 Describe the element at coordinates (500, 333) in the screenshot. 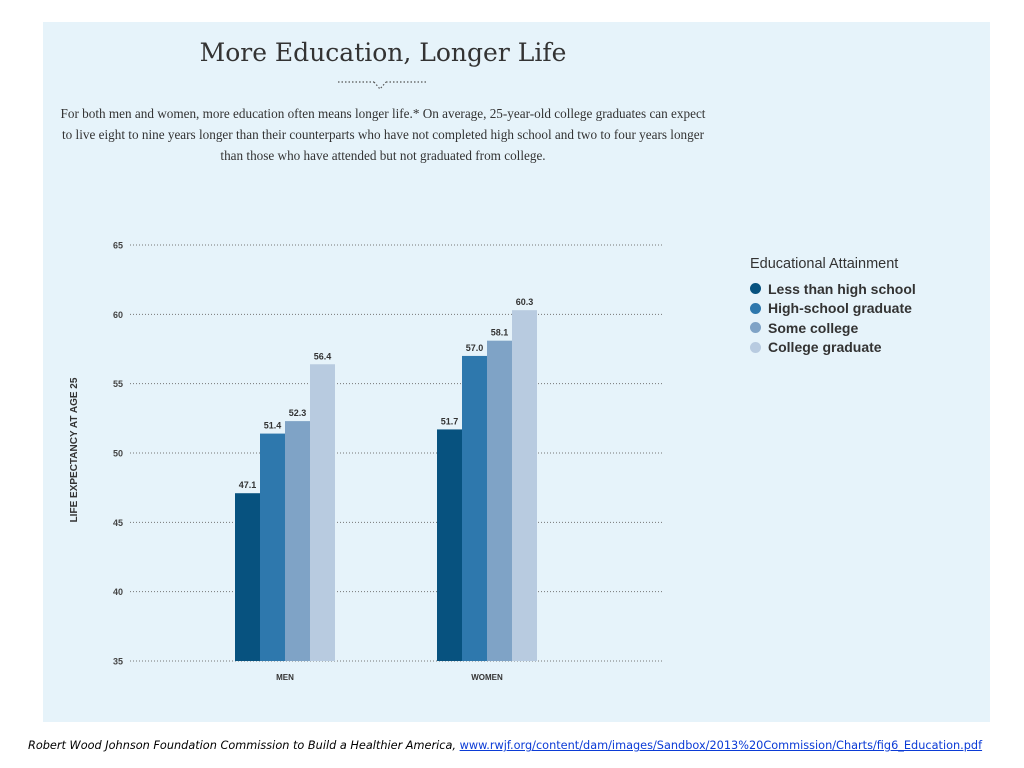

I see `data-label: 58.1` at that location.